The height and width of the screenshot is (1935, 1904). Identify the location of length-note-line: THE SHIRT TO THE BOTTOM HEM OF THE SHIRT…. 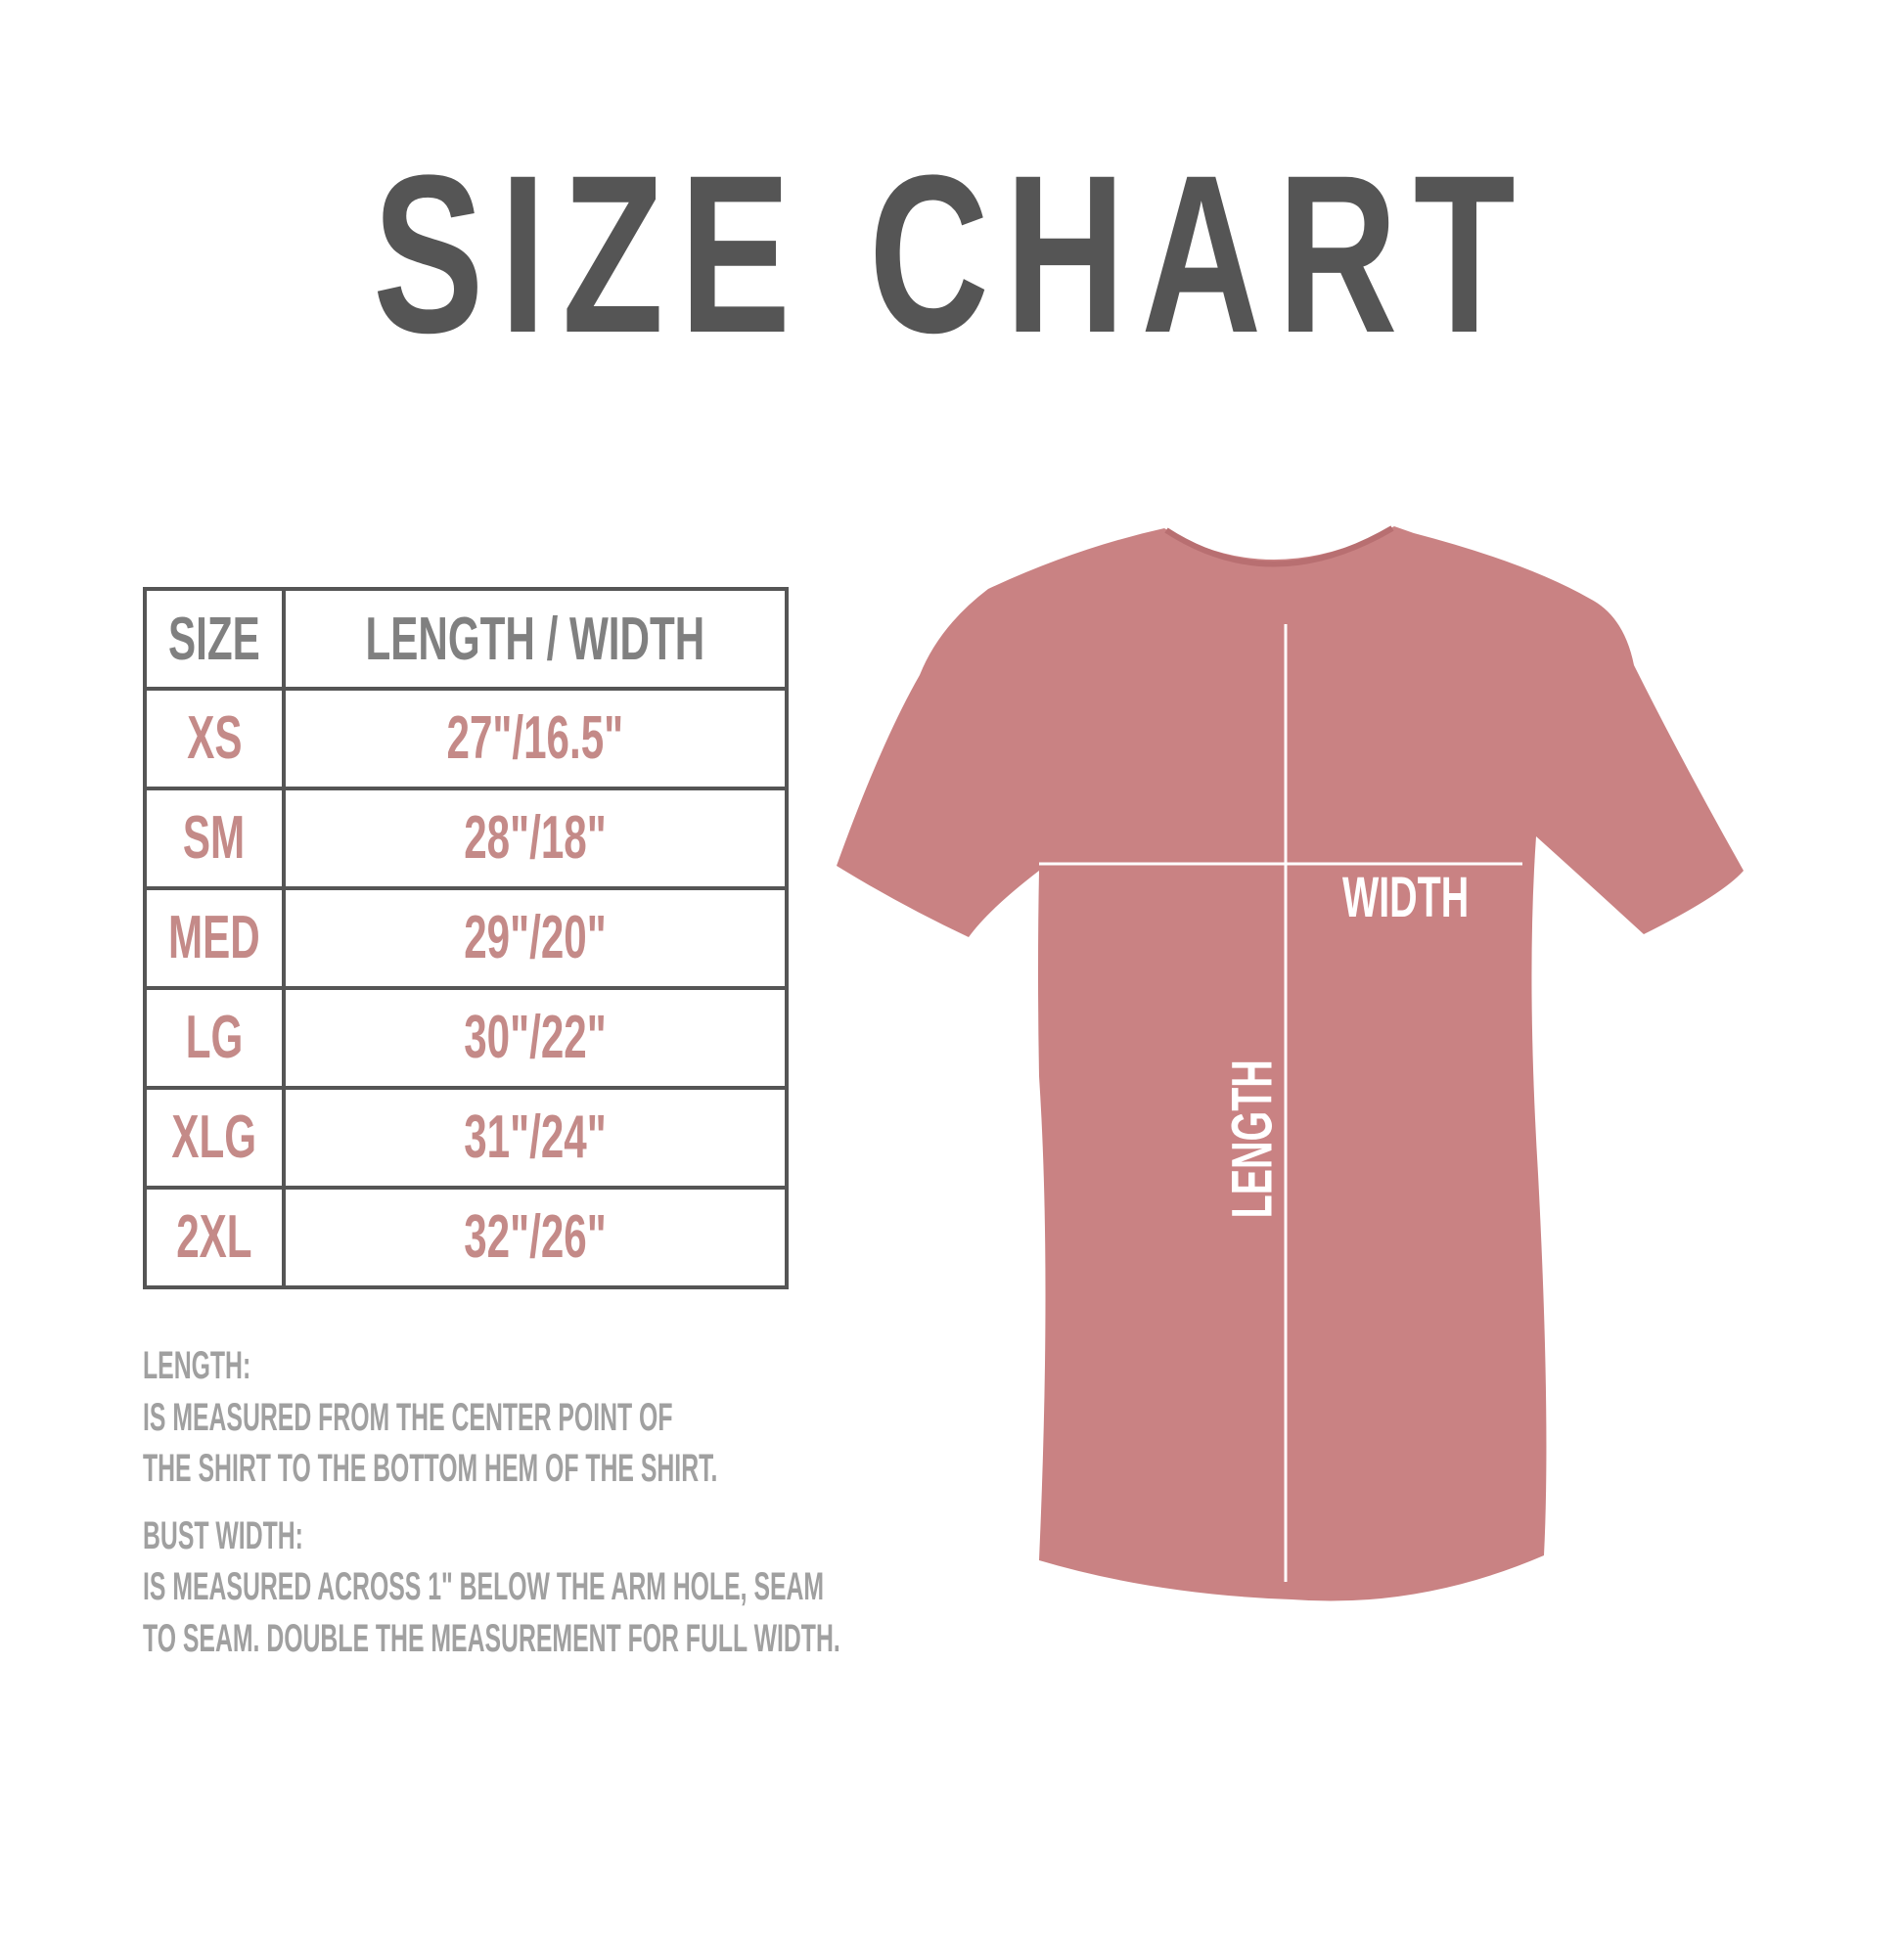
(430, 1468).